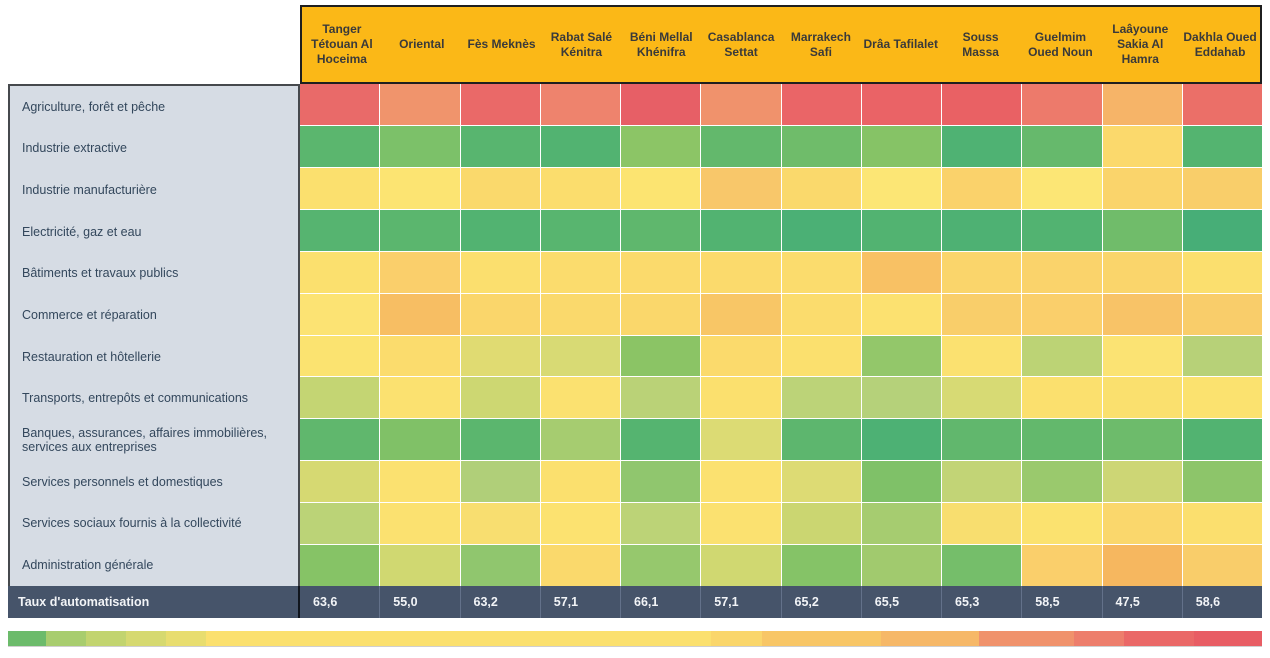 The height and width of the screenshot is (658, 1270). Describe the element at coordinates (820, 602) in the screenshot. I see `automation-rate-value: 65,2` at that location.